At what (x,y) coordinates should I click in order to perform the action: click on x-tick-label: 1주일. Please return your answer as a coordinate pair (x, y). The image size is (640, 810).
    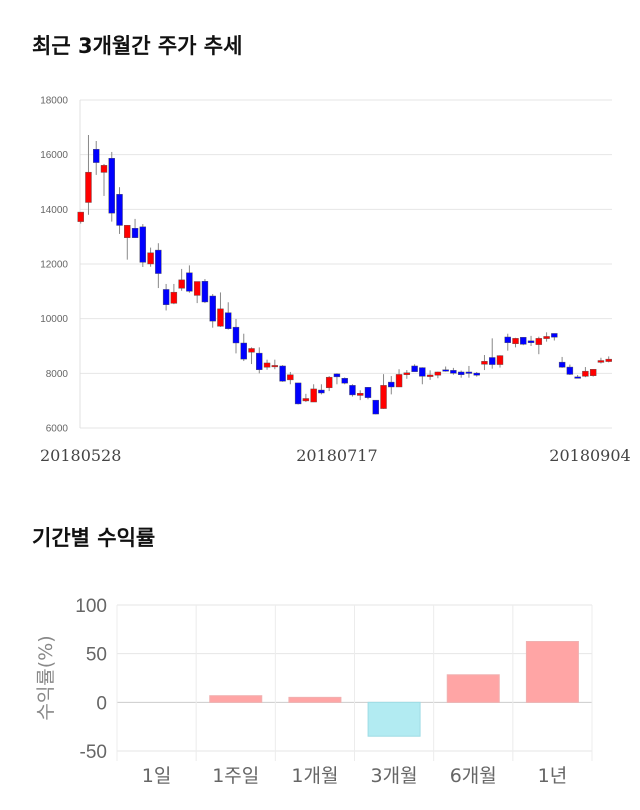
    Looking at the image, I should click on (235, 776).